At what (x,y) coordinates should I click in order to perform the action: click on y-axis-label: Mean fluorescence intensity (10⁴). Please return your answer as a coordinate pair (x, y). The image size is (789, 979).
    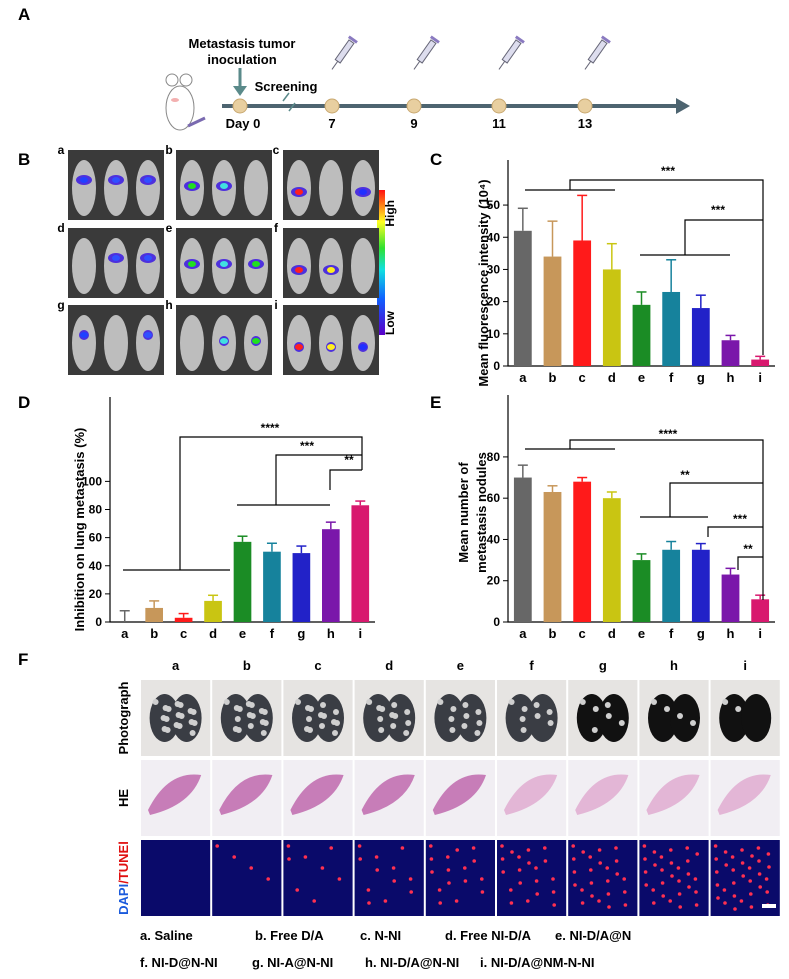
    Looking at the image, I should click on (483, 282).